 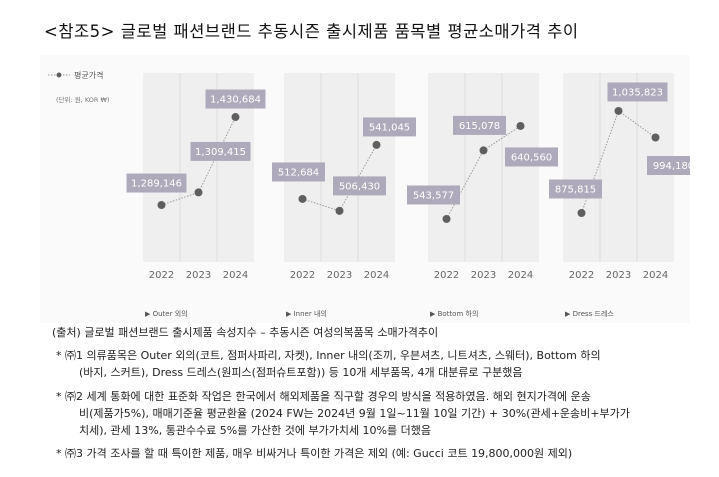 I want to click on data-label: 543,577, so click(x=433, y=195).